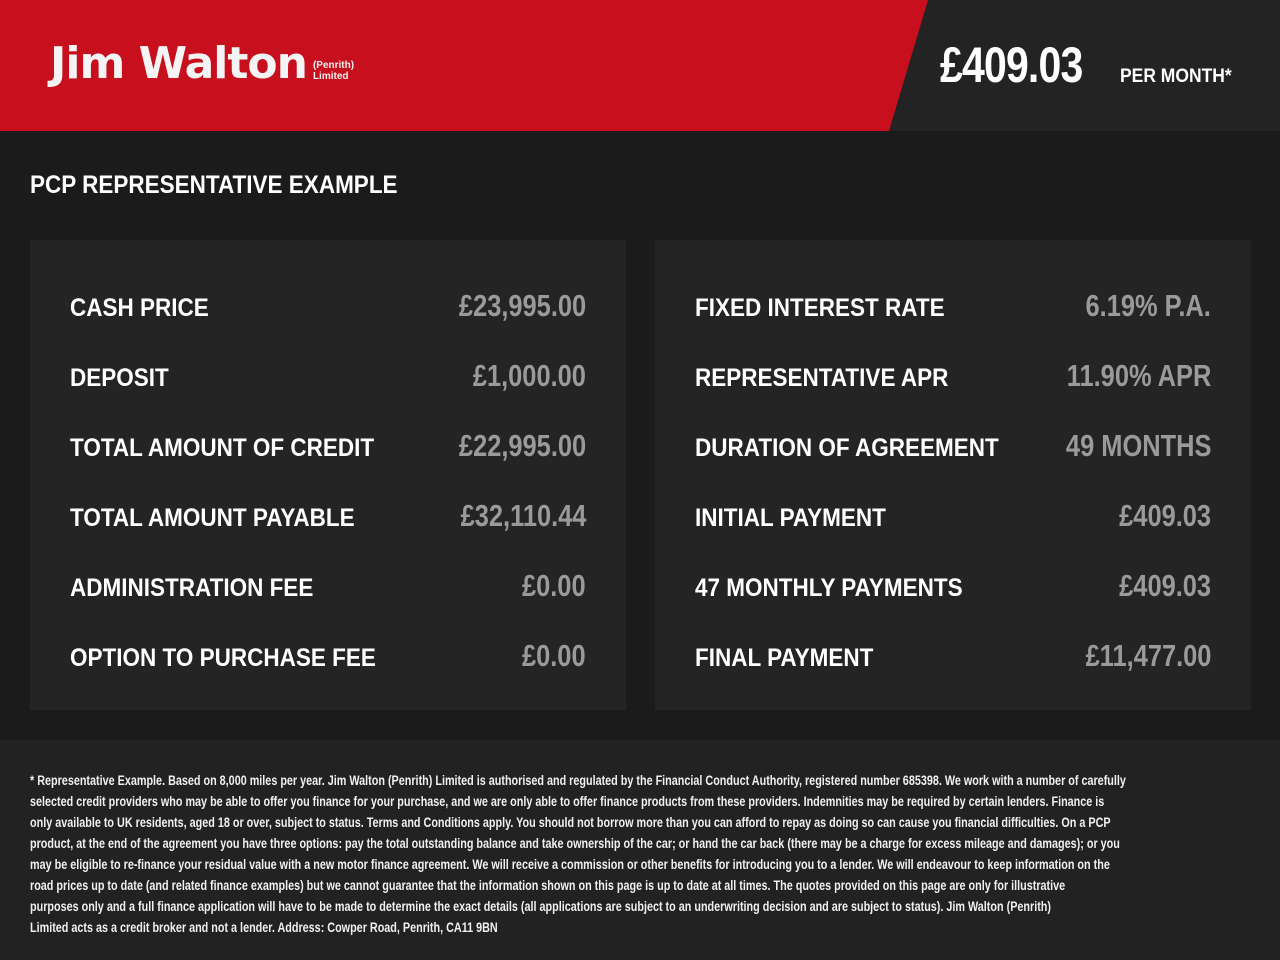 This screenshot has width=1280, height=960. Describe the element at coordinates (330, 76) in the screenshot. I see `logo-subtext-line: Limited` at that location.